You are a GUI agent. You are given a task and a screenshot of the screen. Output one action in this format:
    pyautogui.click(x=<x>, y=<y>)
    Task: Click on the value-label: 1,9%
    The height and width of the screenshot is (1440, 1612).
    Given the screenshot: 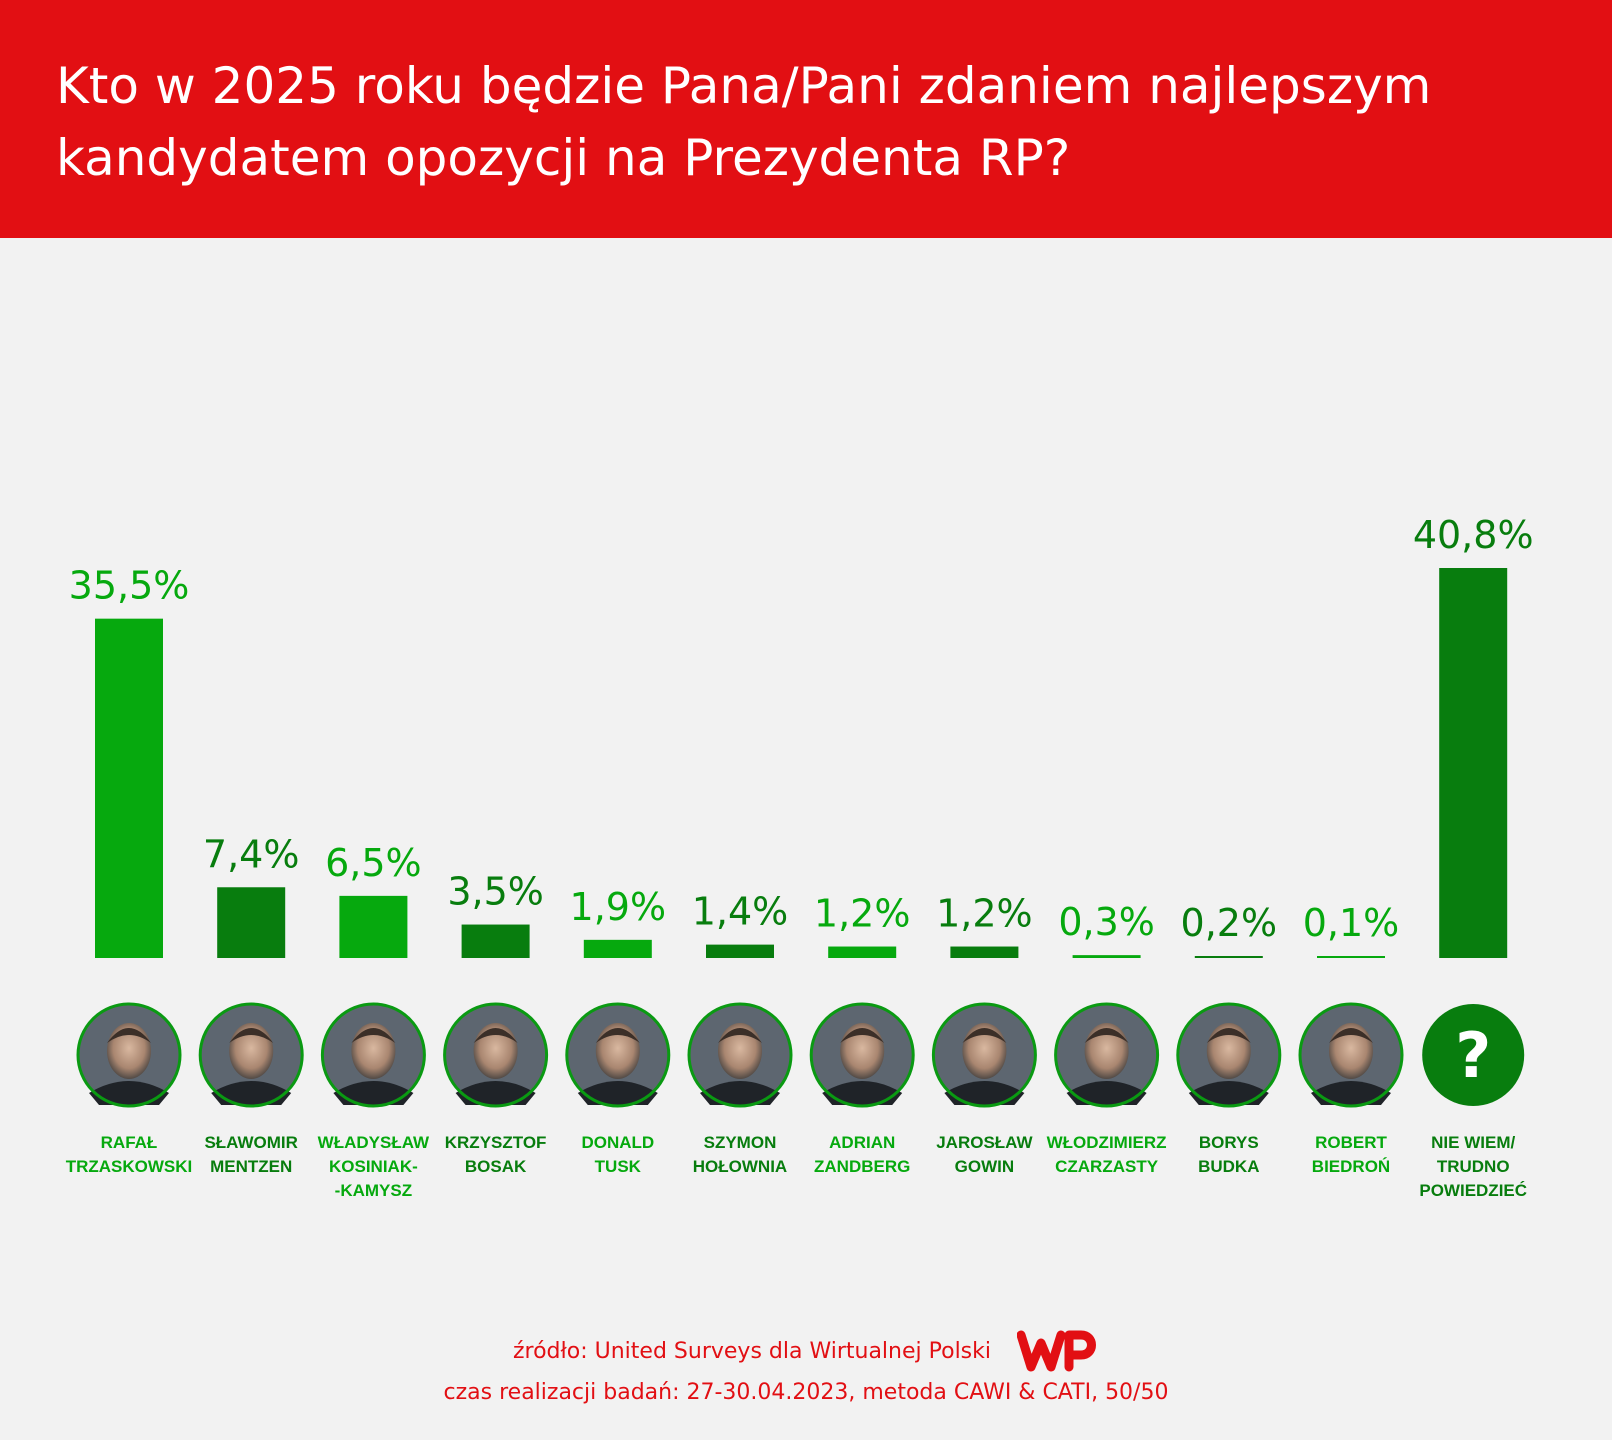 What is the action you would take?
    pyautogui.click(x=618, y=907)
    